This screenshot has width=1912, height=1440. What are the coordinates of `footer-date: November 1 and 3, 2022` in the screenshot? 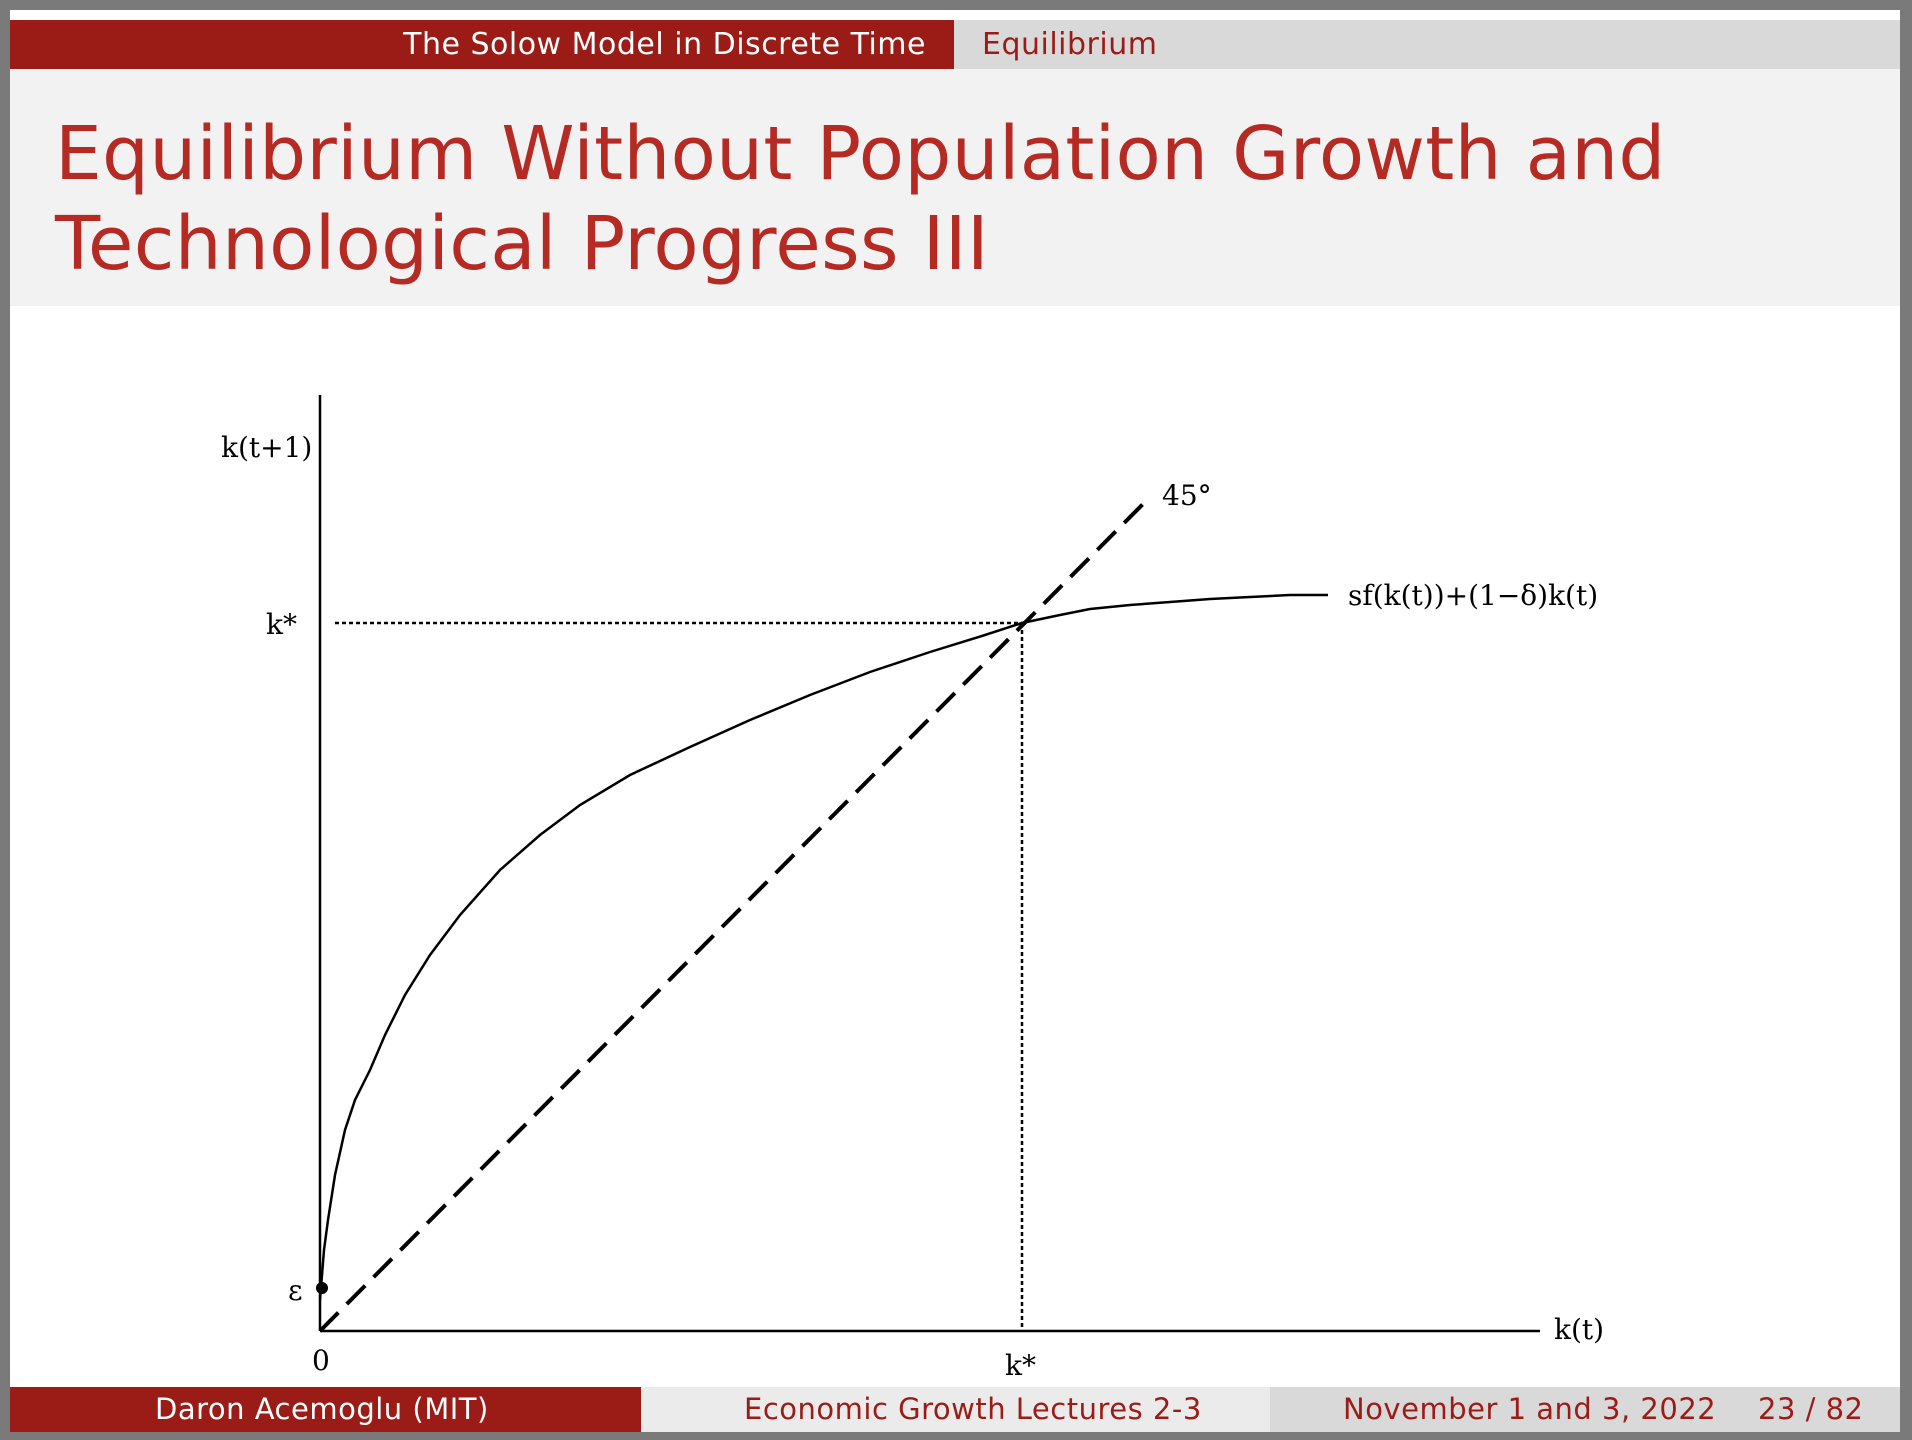 It's located at (1530, 1409).